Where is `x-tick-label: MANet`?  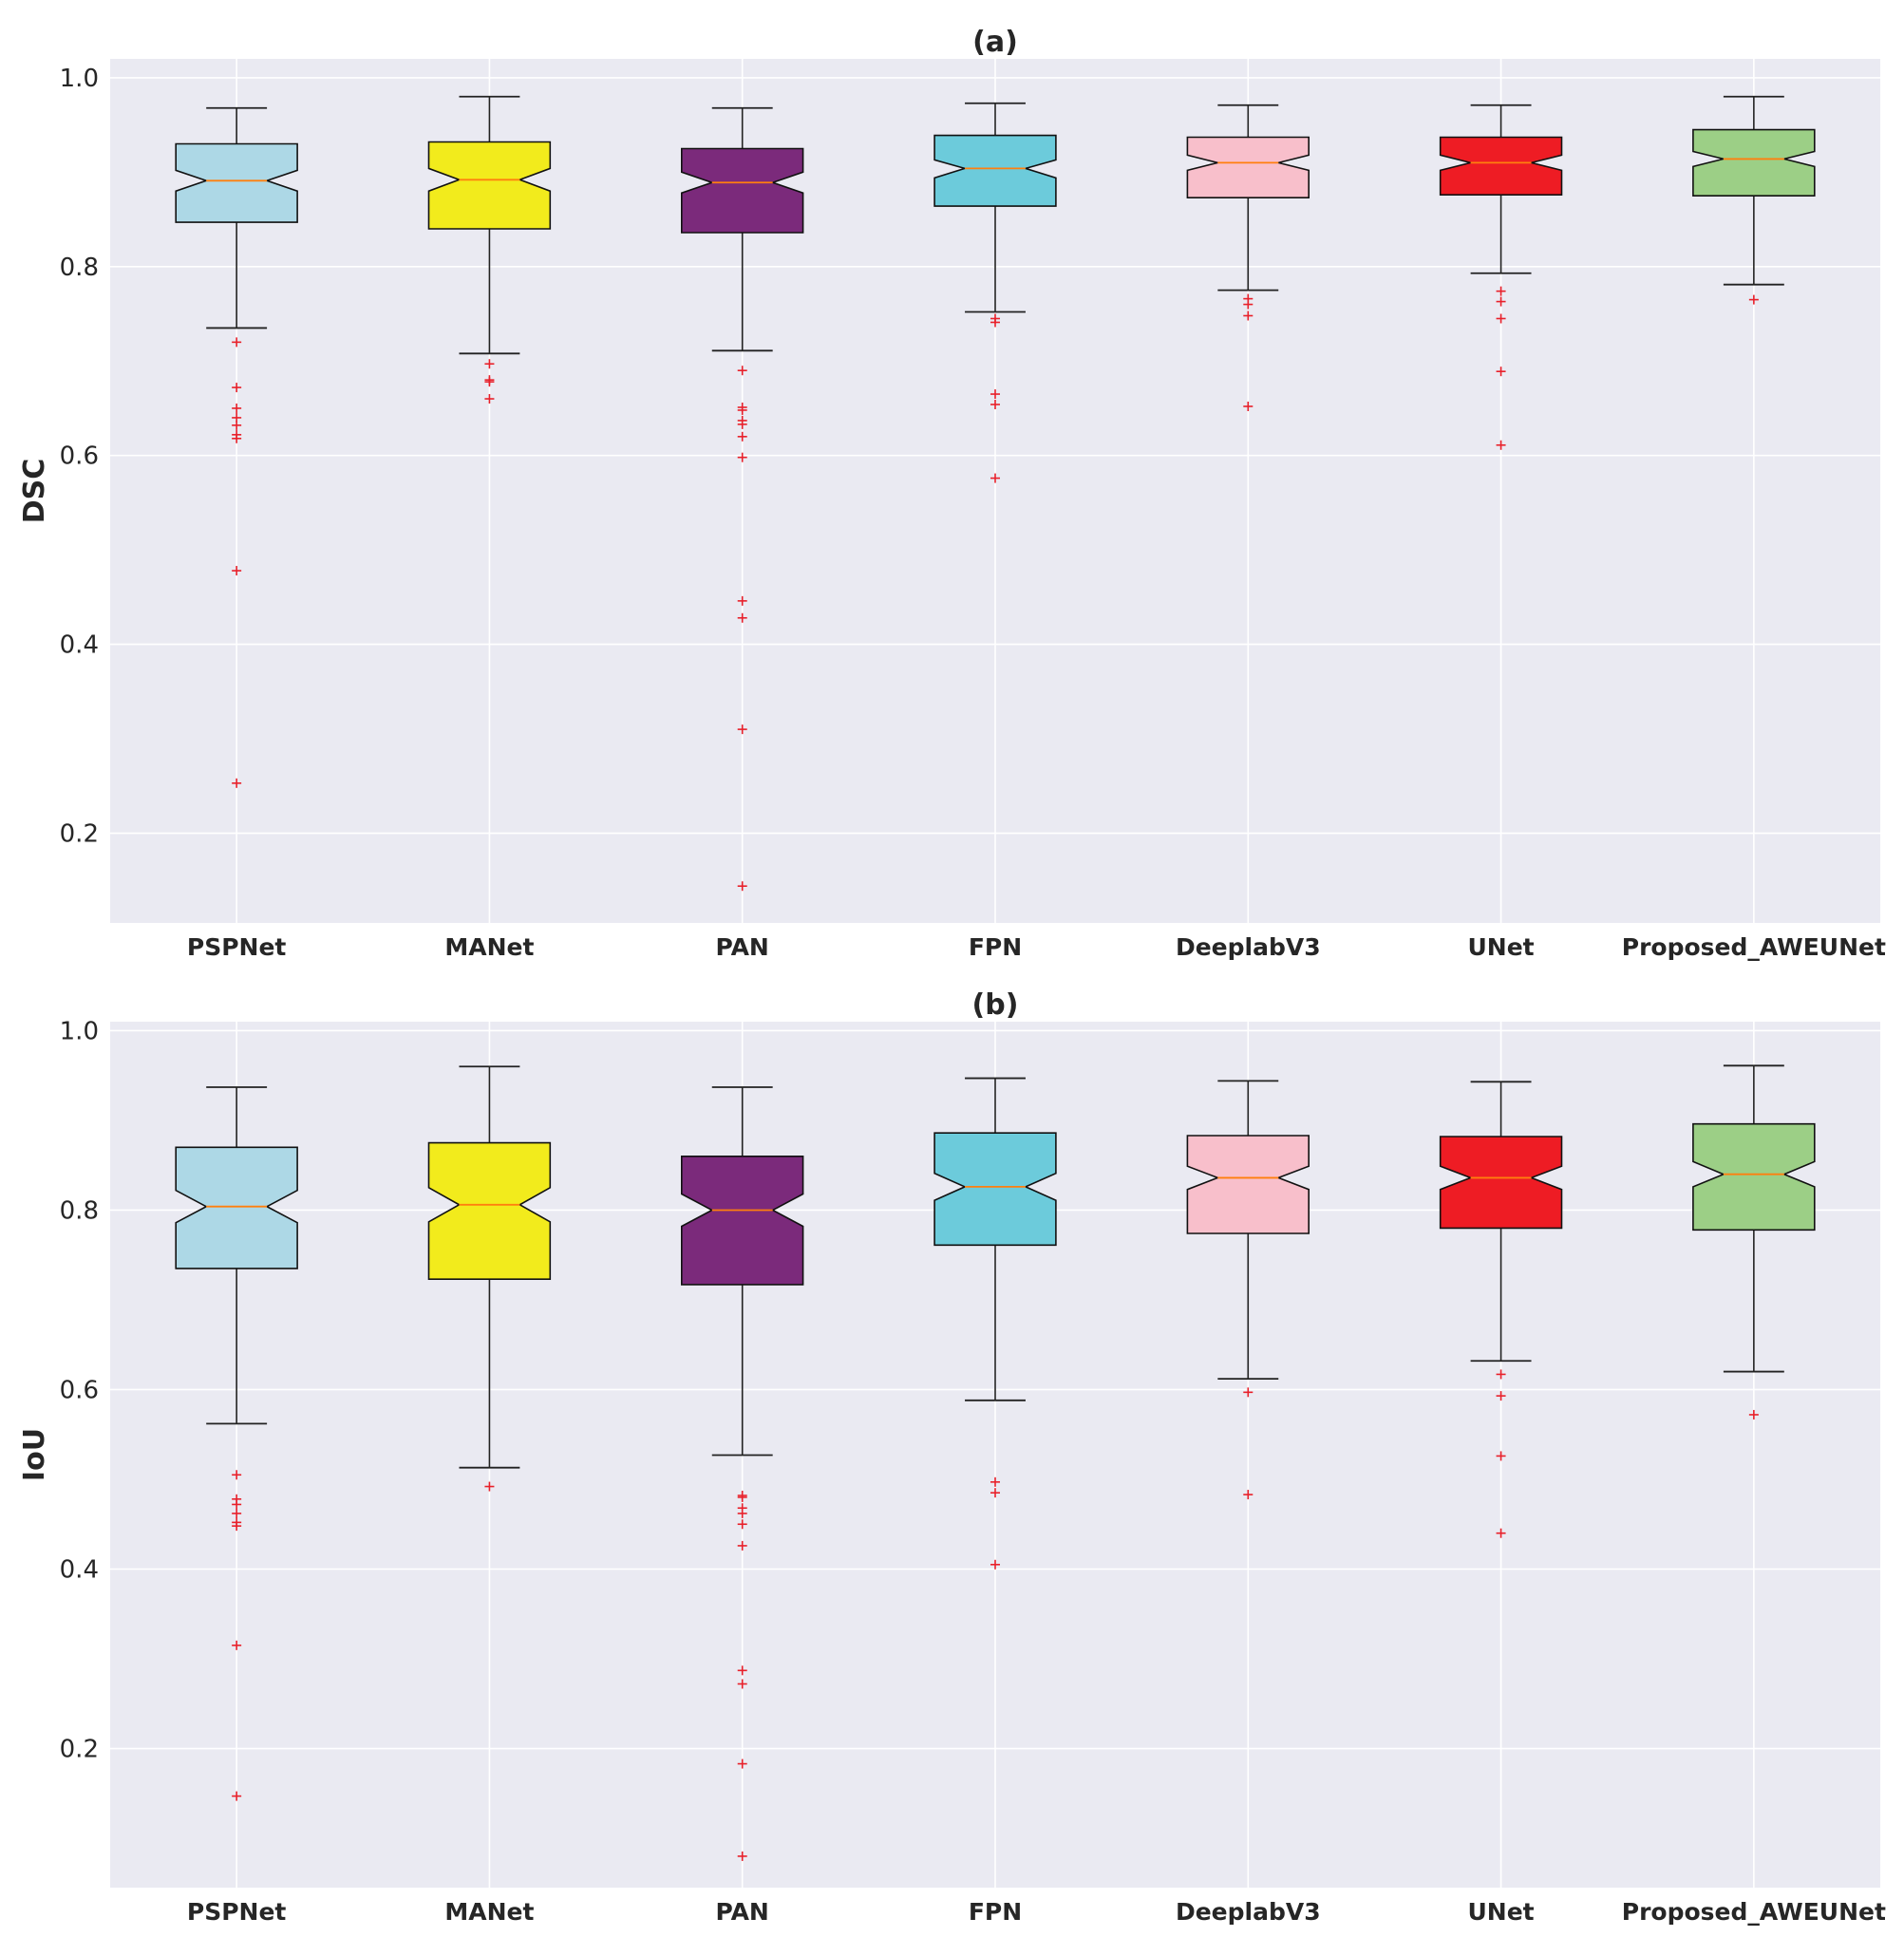
x-tick-label: MANet is located at coordinates (489, 1912).